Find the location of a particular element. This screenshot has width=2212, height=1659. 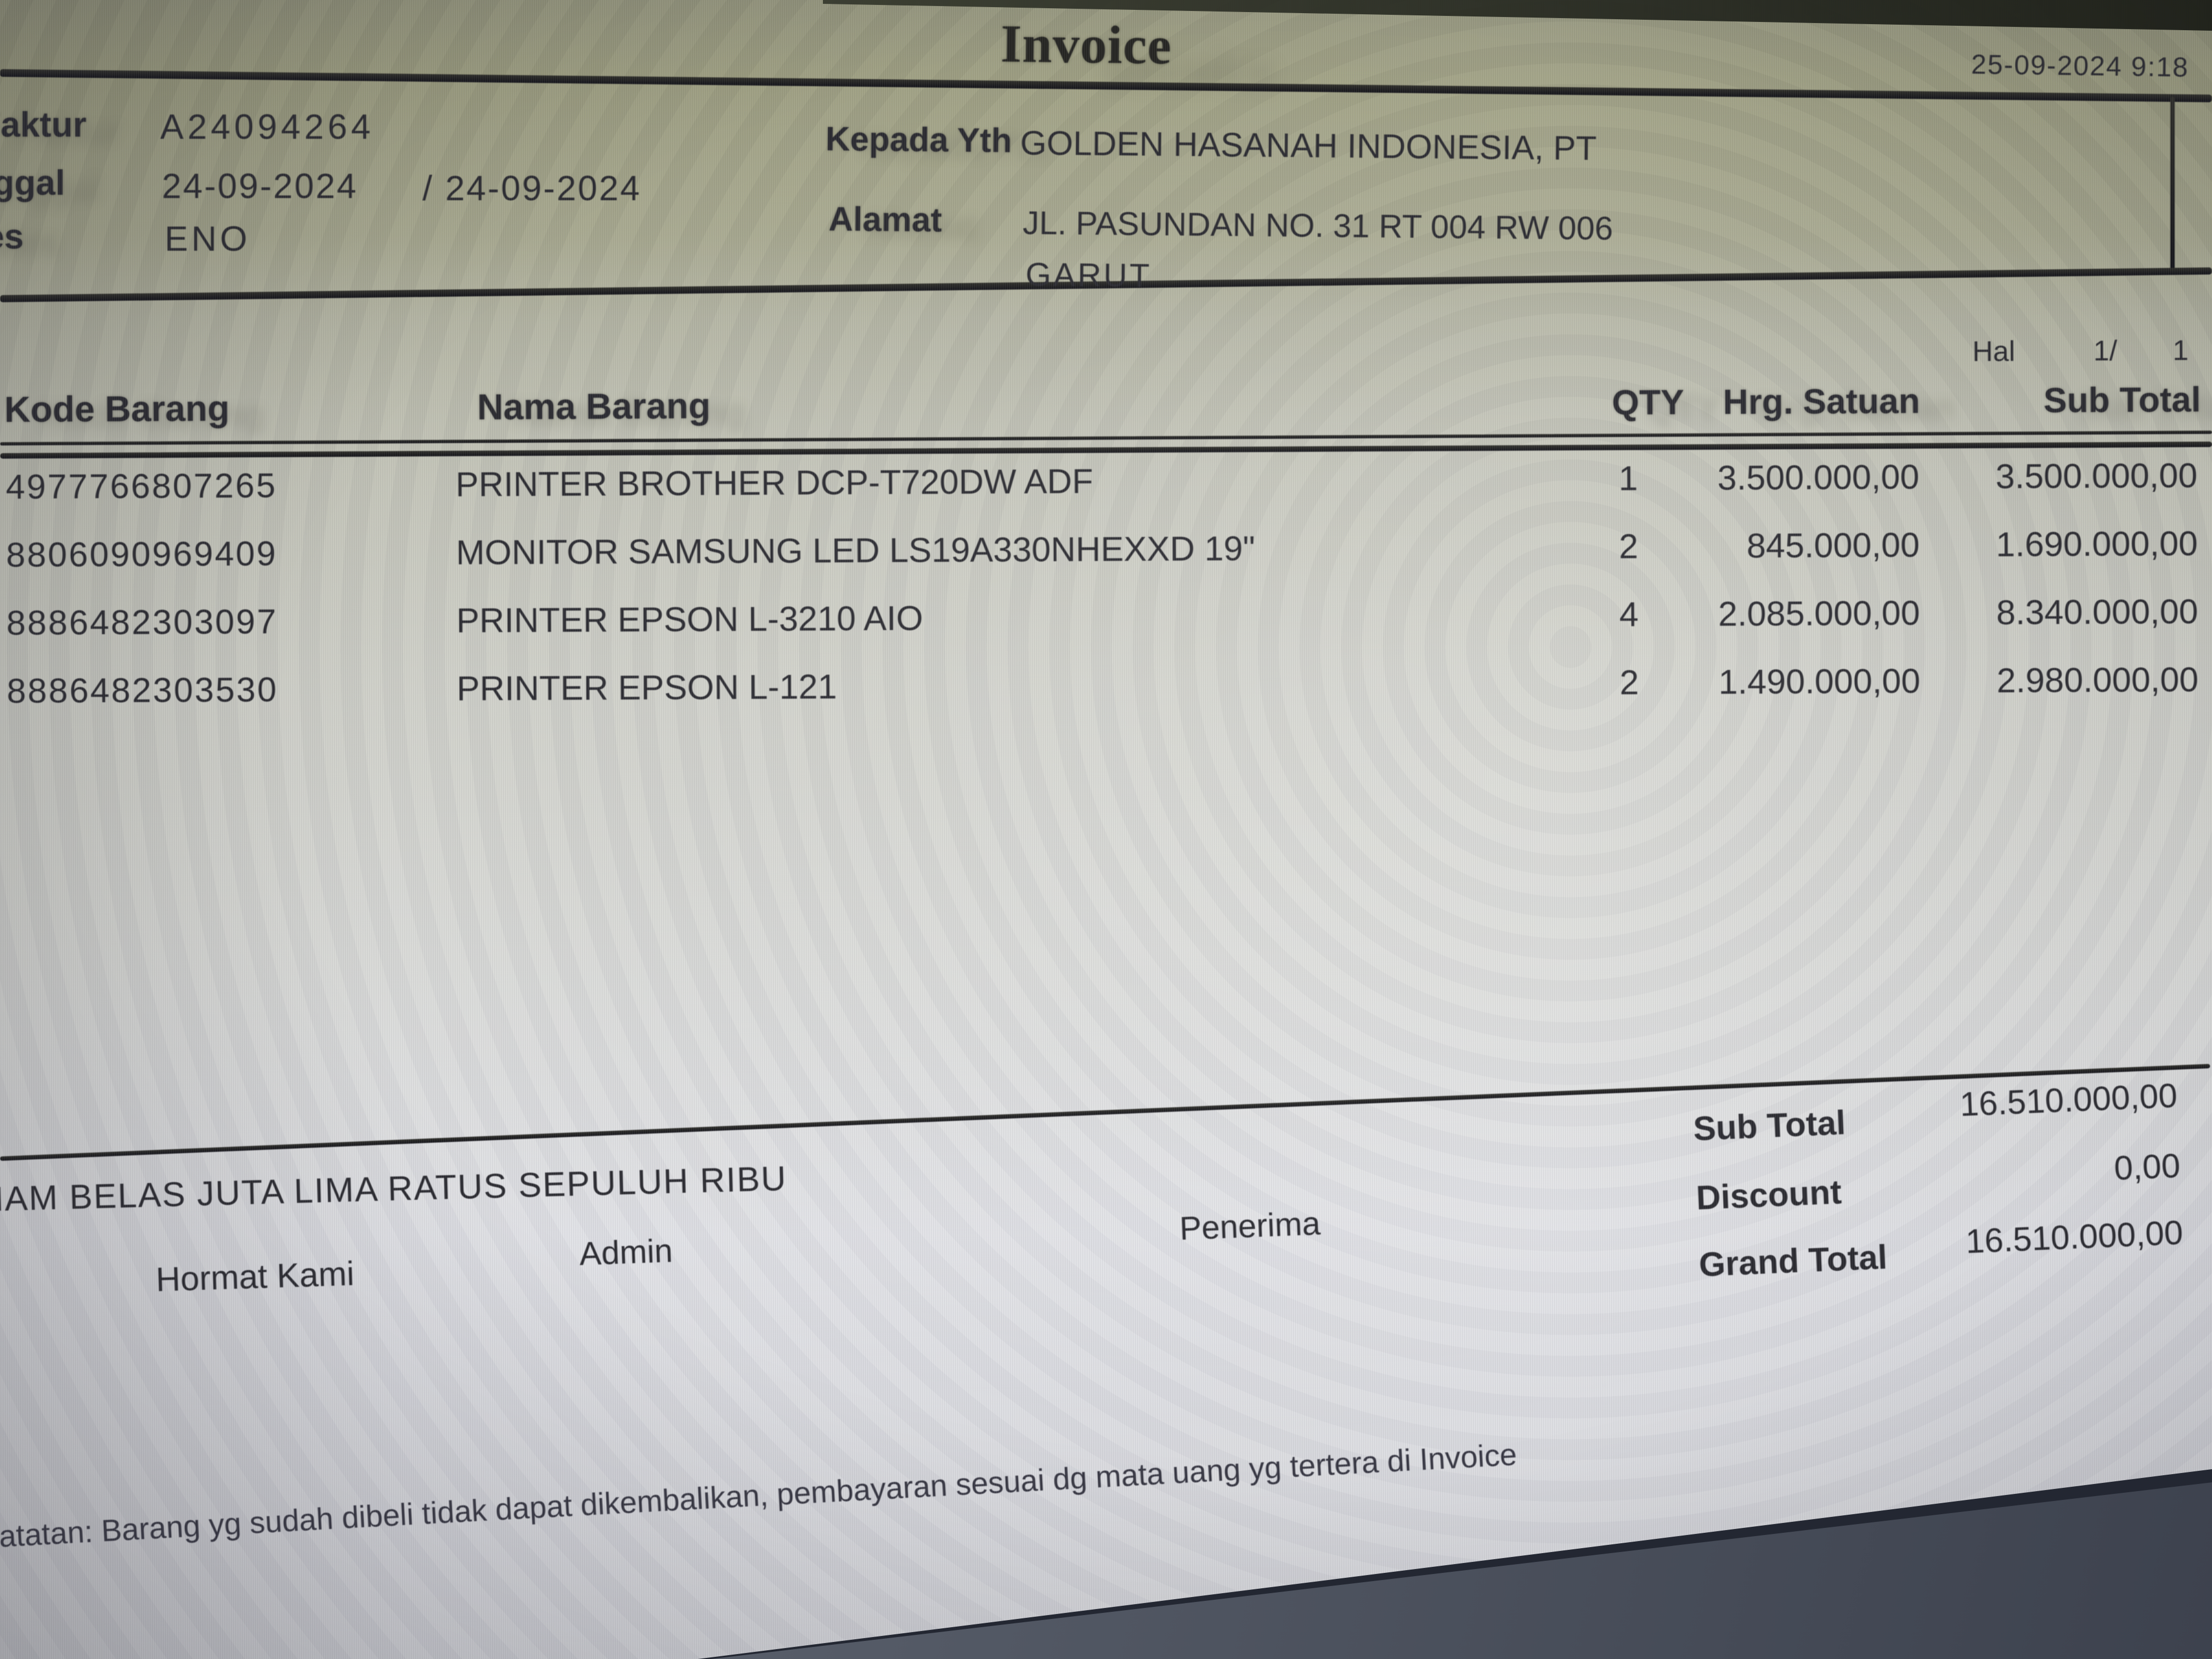

faktur-value: A24094264 is located at coordinates (267, 127).